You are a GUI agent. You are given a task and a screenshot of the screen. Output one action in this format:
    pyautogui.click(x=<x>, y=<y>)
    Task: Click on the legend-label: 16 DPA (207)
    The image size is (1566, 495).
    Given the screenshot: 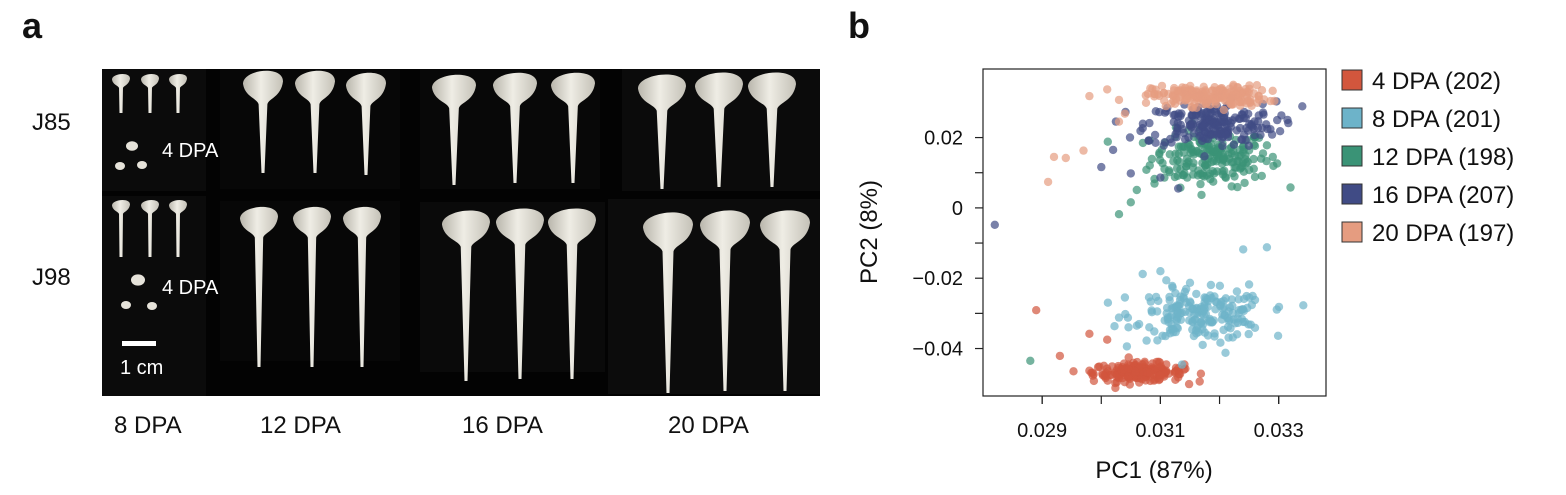 What is the action you would take?
    pyautogui.click(x=1443, y=195)
    